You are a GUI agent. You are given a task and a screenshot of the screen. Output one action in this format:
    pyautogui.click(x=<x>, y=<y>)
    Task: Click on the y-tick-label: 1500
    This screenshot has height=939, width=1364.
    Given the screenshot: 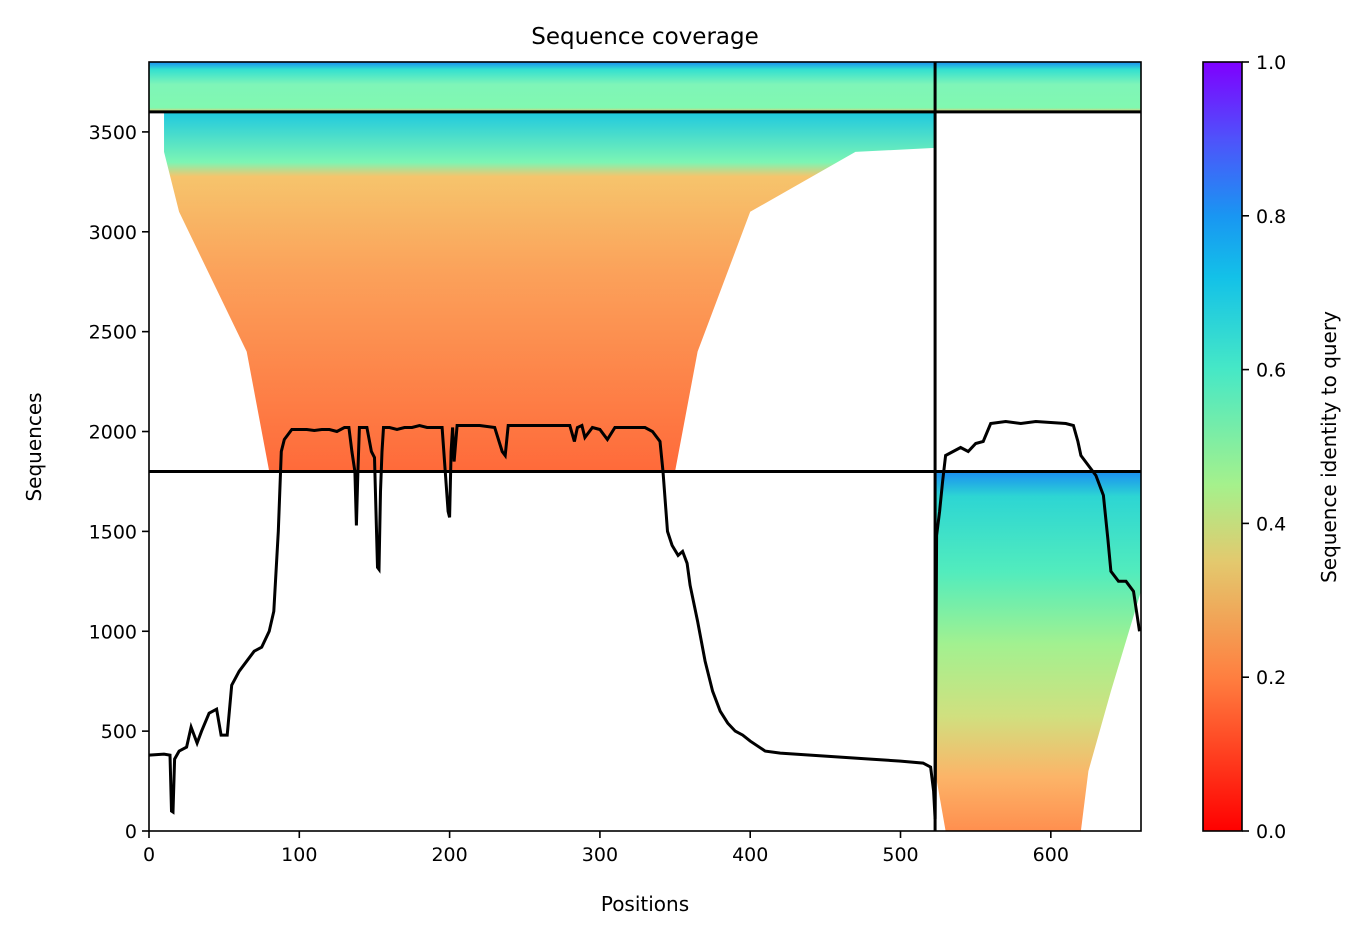 What is the action you would take?
    pyautogui.click(x=113, y=532)
    